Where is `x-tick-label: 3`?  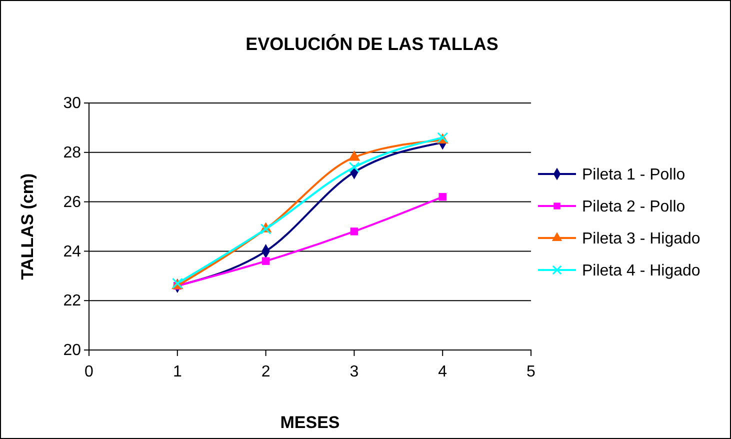 x-tick-label: 3 is located at coordinates (354, 372).